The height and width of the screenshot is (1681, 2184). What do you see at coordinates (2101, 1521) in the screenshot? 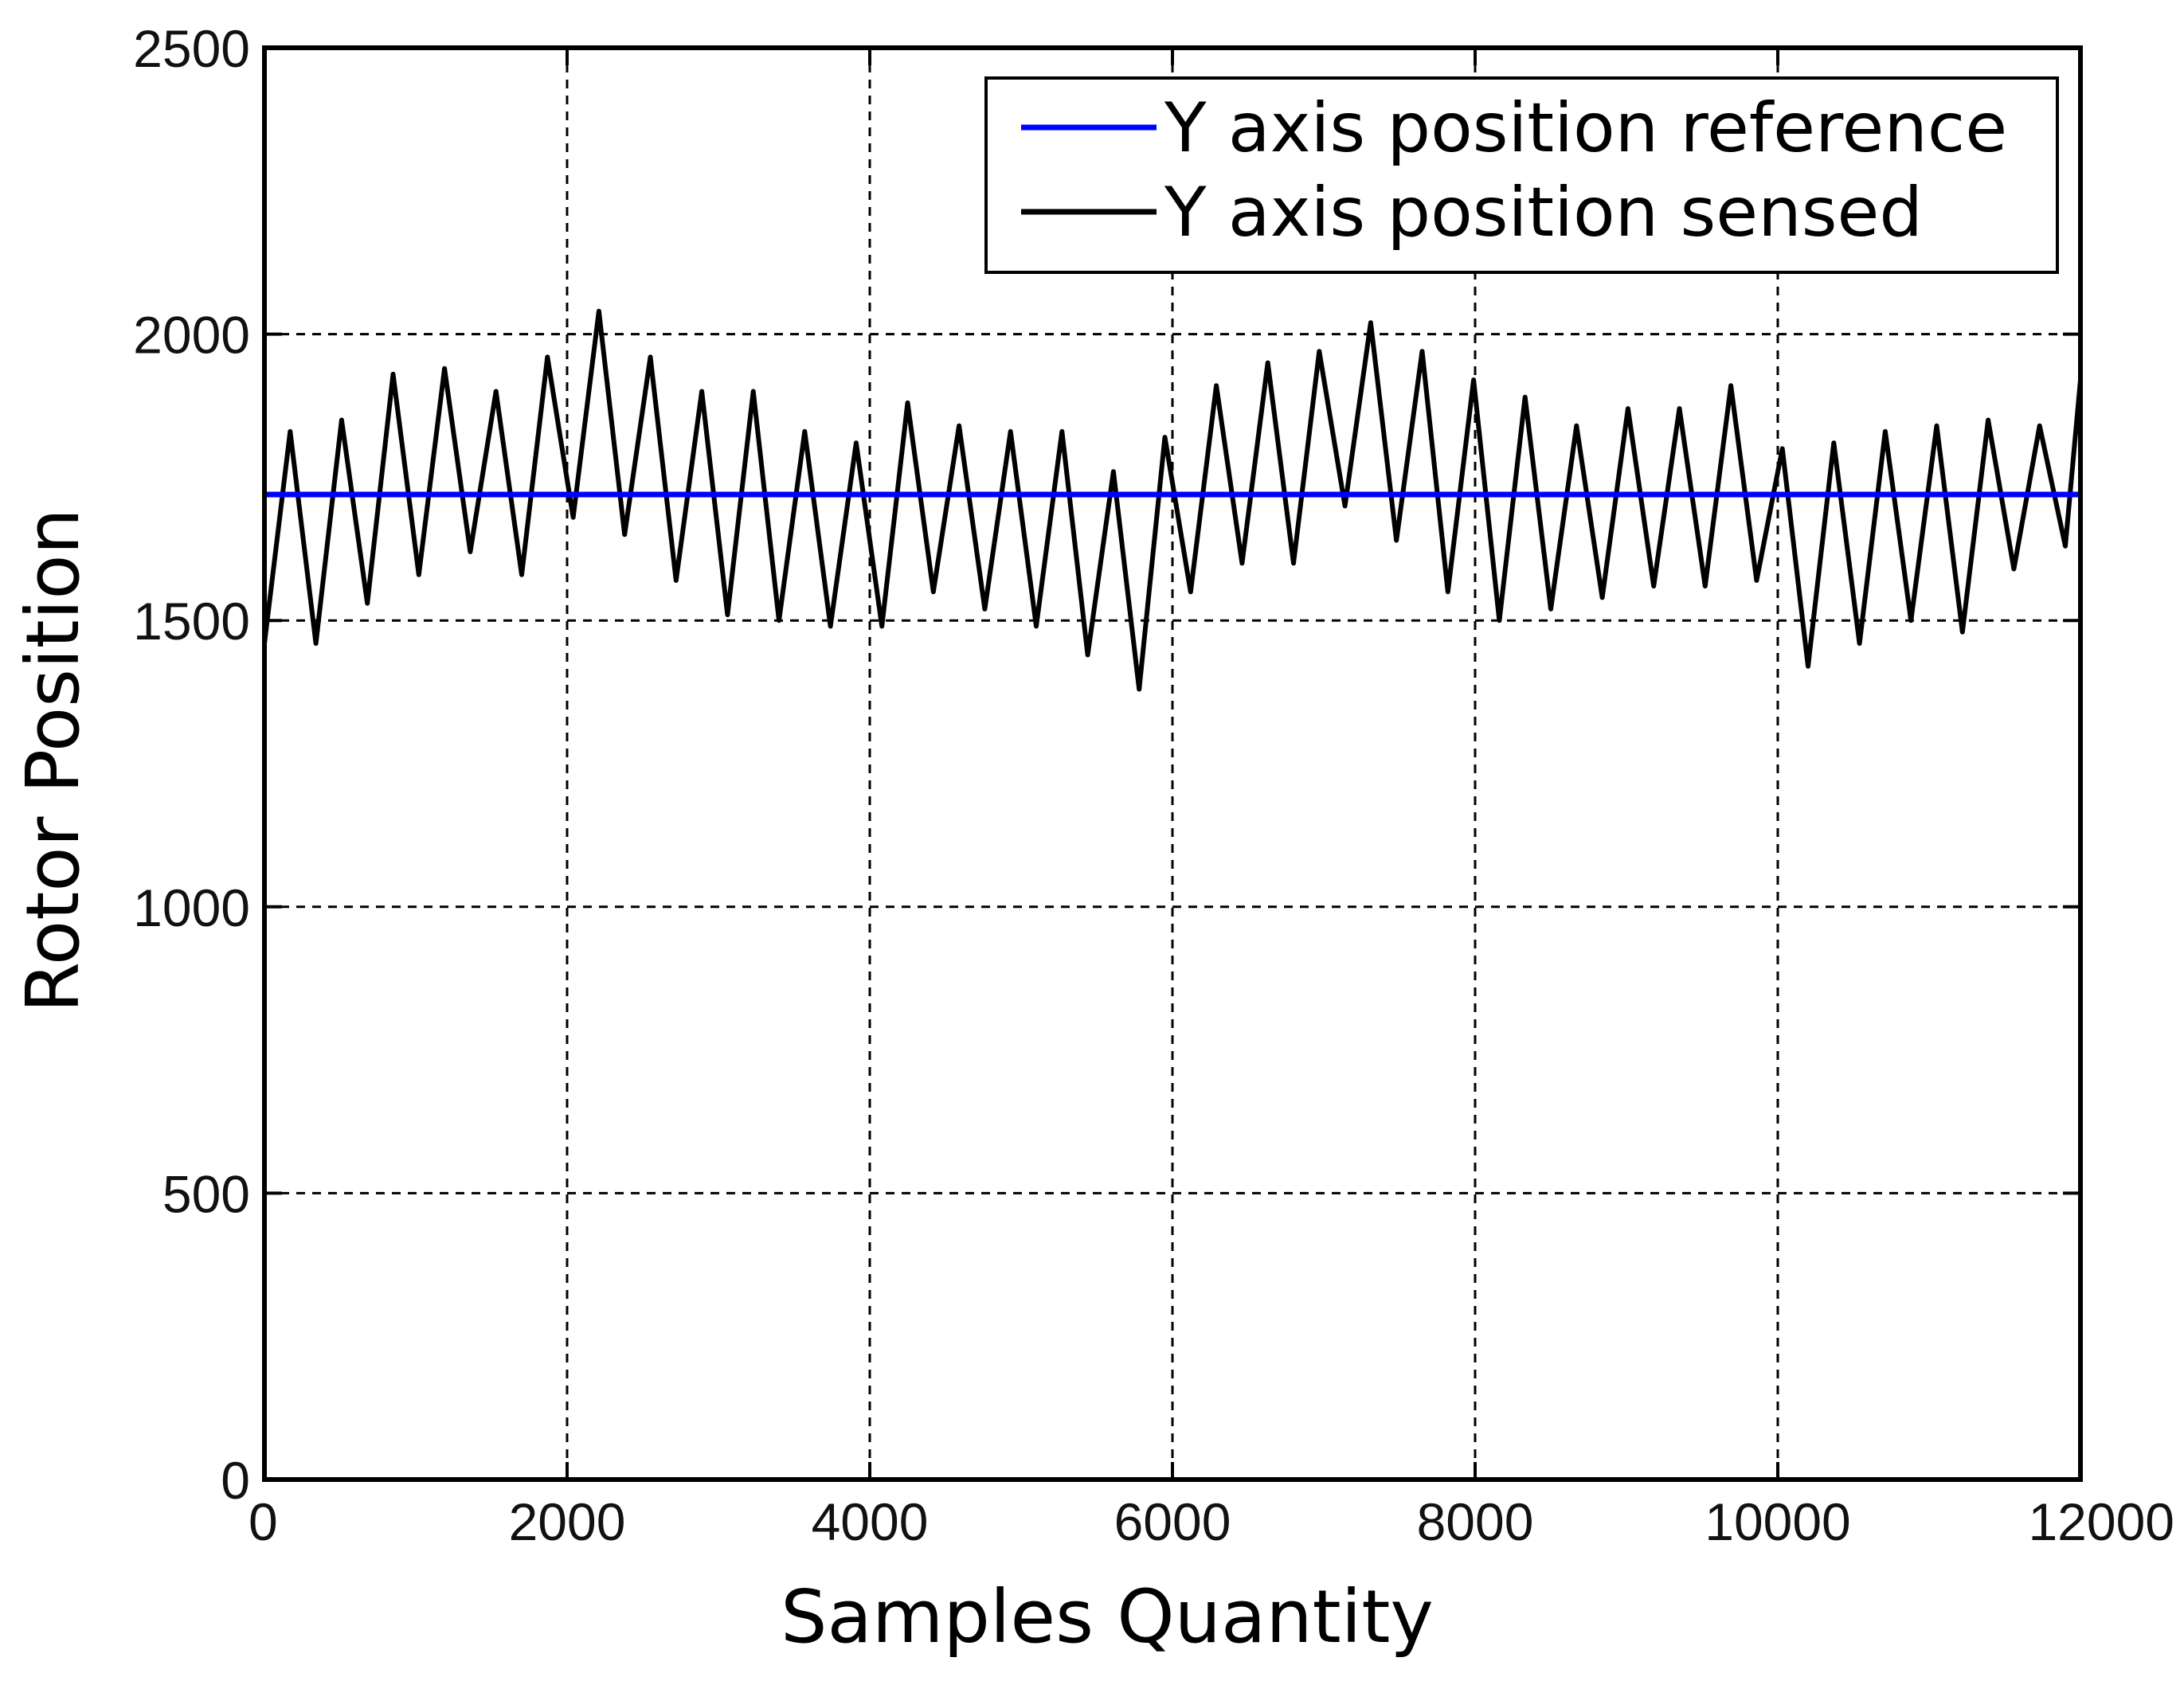
I see `x-tick-label: 12000` at bounding box center [2101, 1521].